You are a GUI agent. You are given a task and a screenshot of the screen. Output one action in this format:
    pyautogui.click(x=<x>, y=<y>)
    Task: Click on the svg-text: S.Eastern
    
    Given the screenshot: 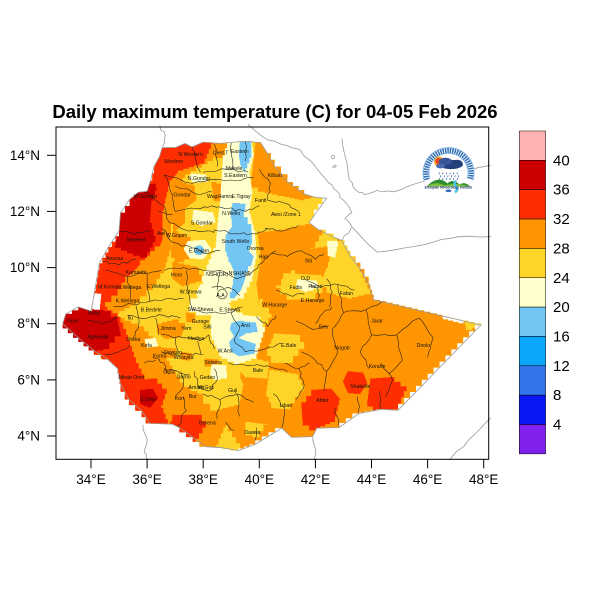 What is the action you would take?
    pyautogui.click(x=235, y=176)
    